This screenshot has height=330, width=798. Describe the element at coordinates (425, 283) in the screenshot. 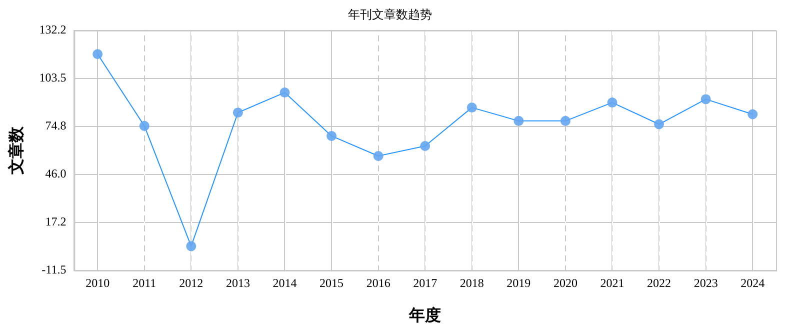

I see `x-tick-label: 2017` at that location.